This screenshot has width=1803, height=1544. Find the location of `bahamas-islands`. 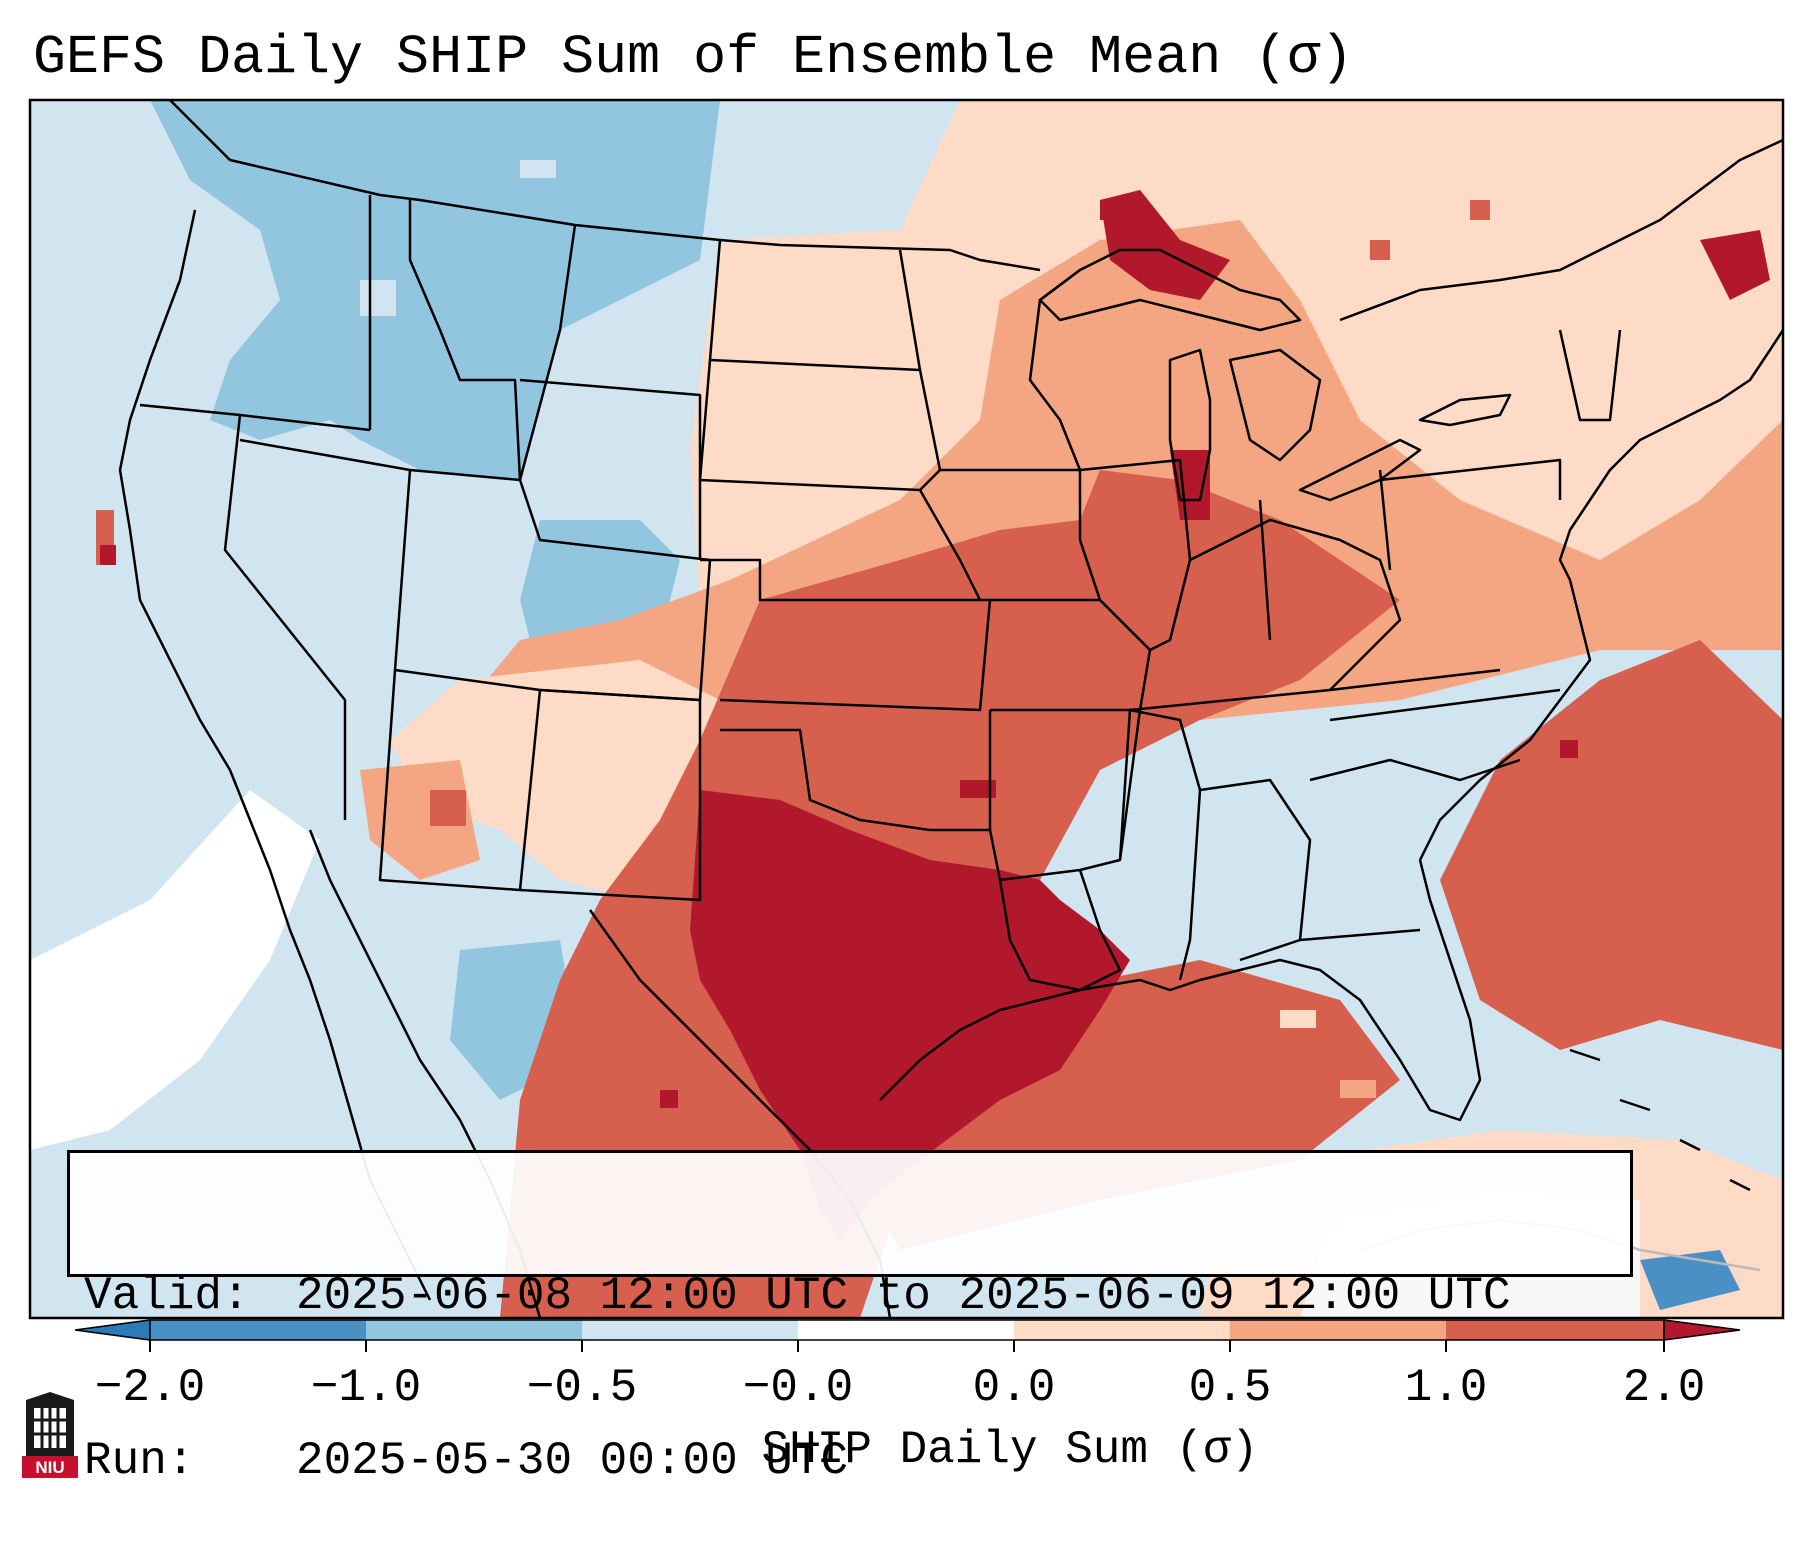

bahamas-islands is located at coordinates (1660, 1120).